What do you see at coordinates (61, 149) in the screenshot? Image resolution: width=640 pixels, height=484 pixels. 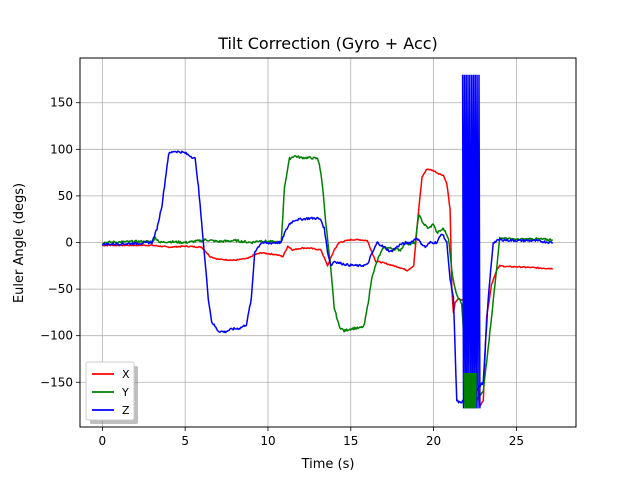 I see `y-tick-label: 100` at bounding box center [61, 149].